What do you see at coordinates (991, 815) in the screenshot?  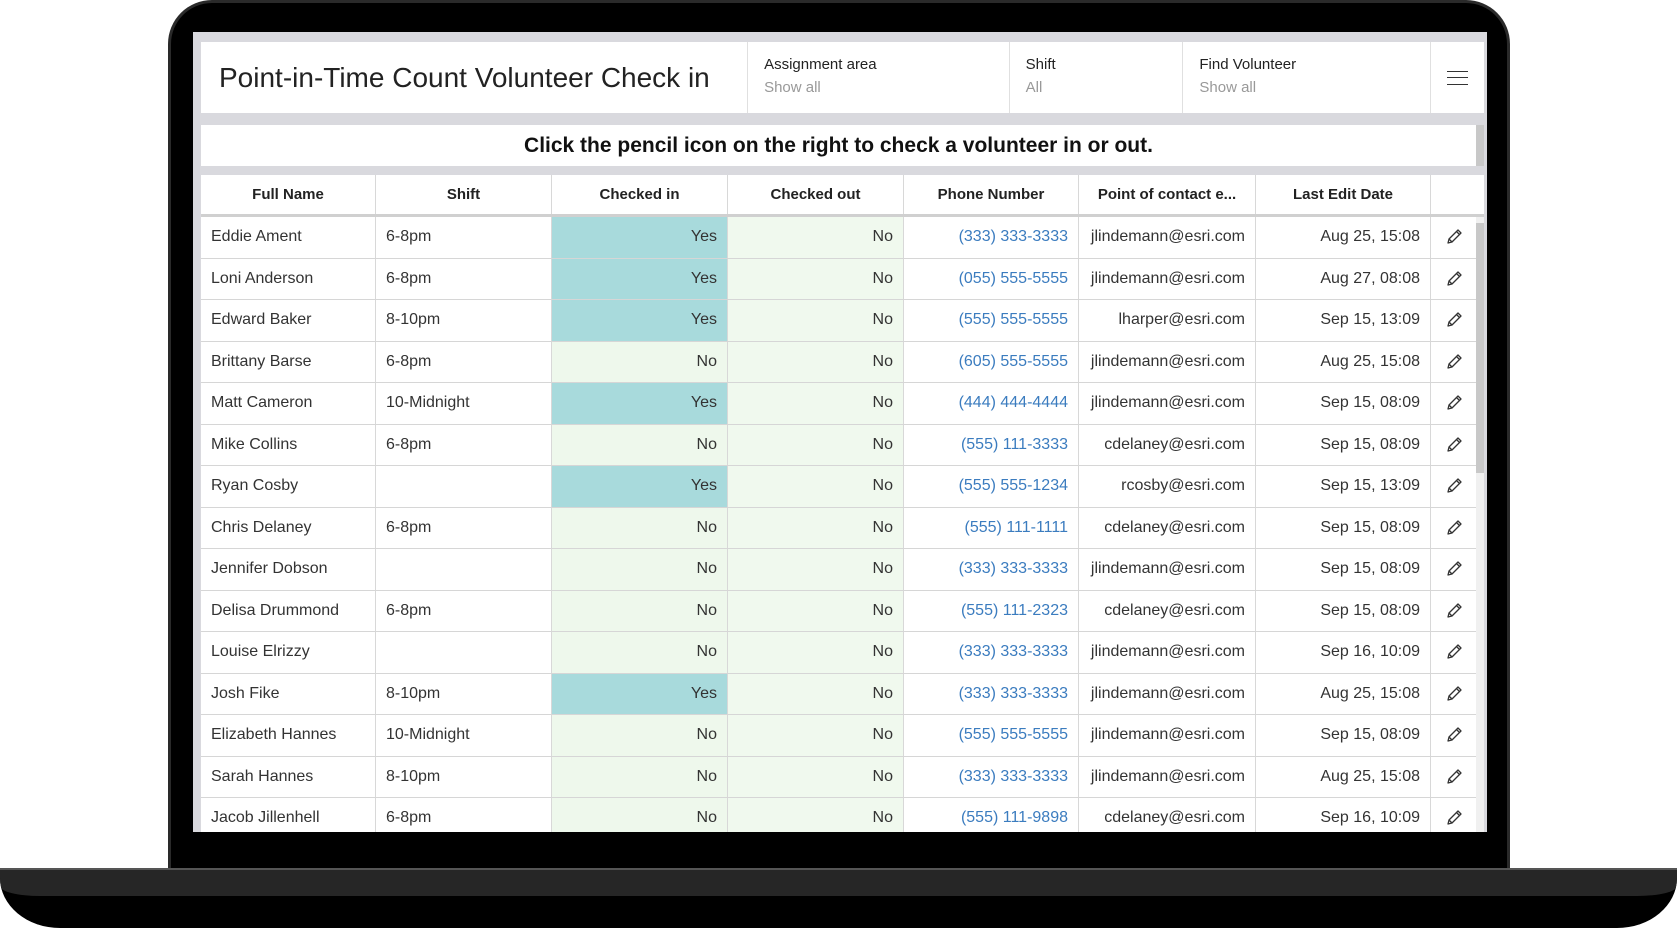 I see `cell-phone-number: (555) 111-9898` at bounding box center [991, 815].